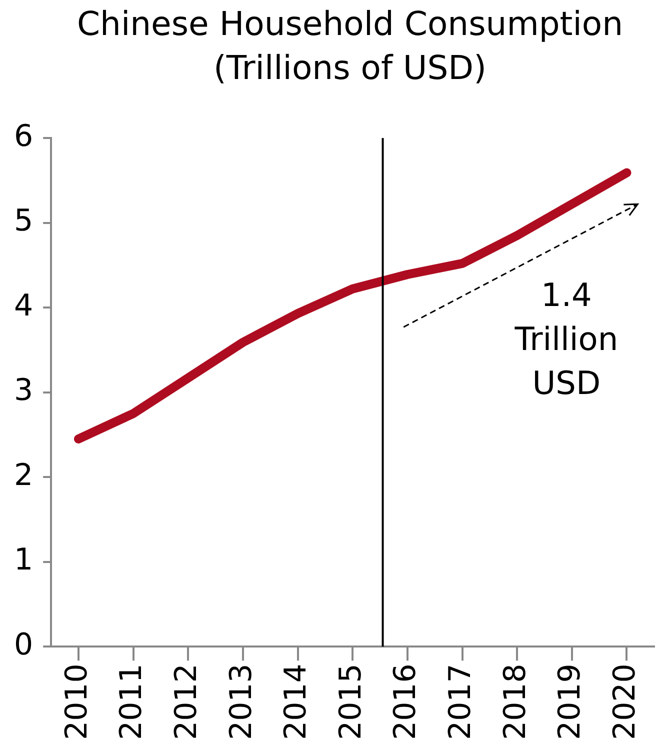 The height and width of the screenshot is (747, 666). Describe the element at coordinates (24, 136) in the screenshot. I see `y-tick-label: 6` at that location.